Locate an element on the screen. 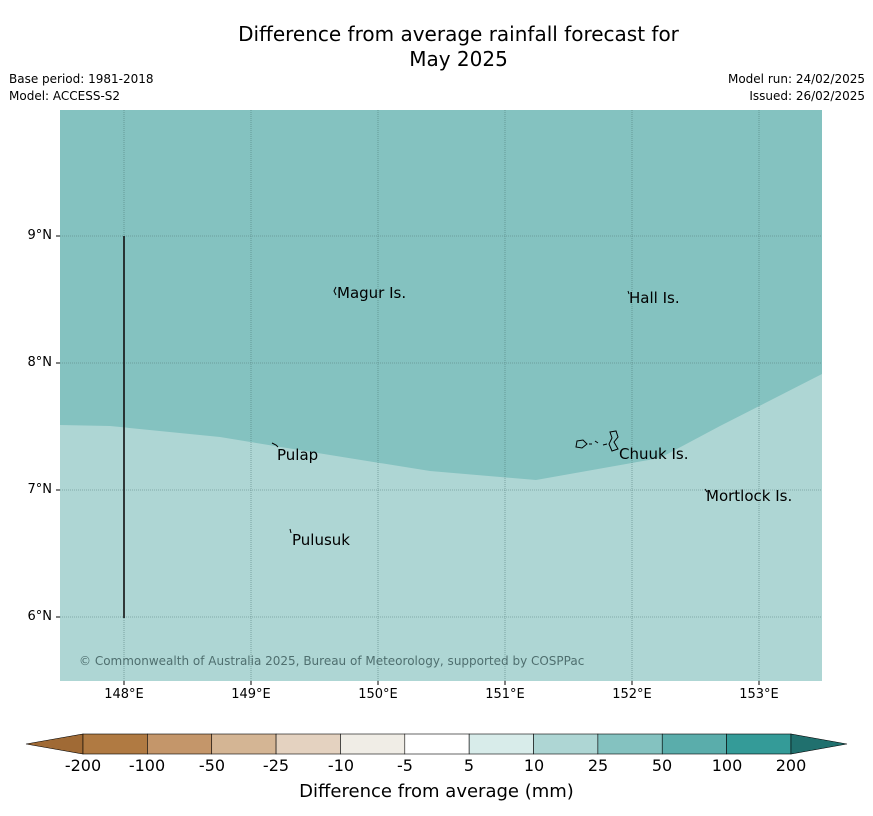 The image size is (873, 816). lon-label-151: 151°E is located at coordinates (505, 694).